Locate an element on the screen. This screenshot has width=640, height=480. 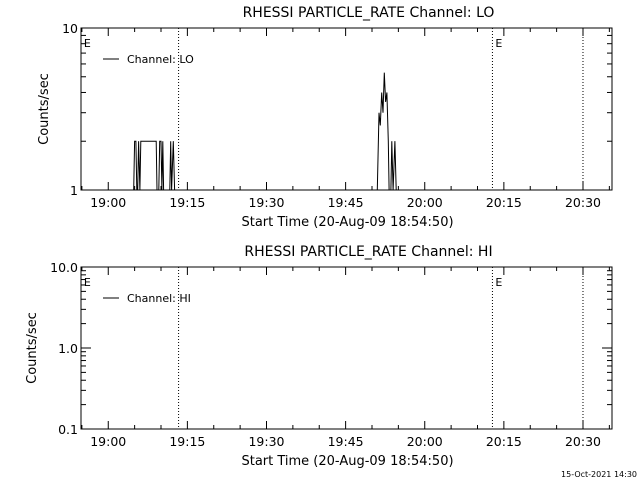
panel-1-x-tick-label: 20:15 is located at coordinates (504, 202).